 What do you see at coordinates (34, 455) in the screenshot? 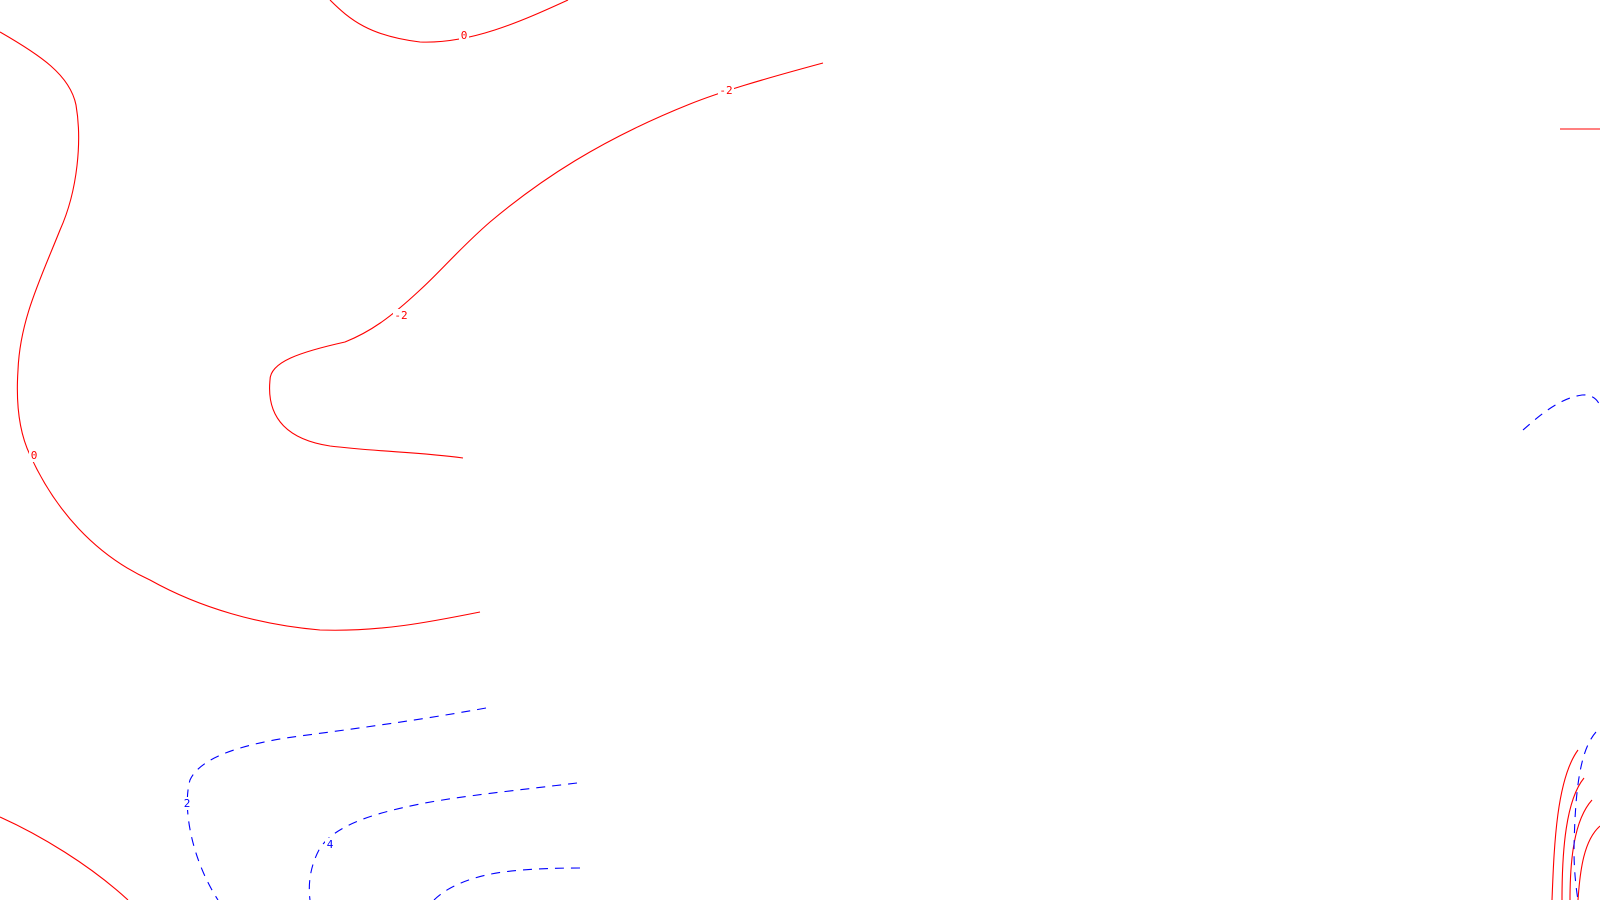
I see `contour-label-zero-left: 0` at bounding box center [34, 455].